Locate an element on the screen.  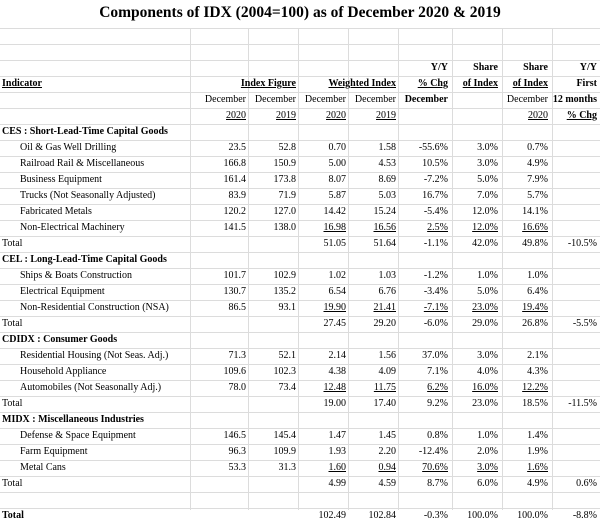
grand-total-first-12-months: -8.8% is located at coordinates (584, 515).